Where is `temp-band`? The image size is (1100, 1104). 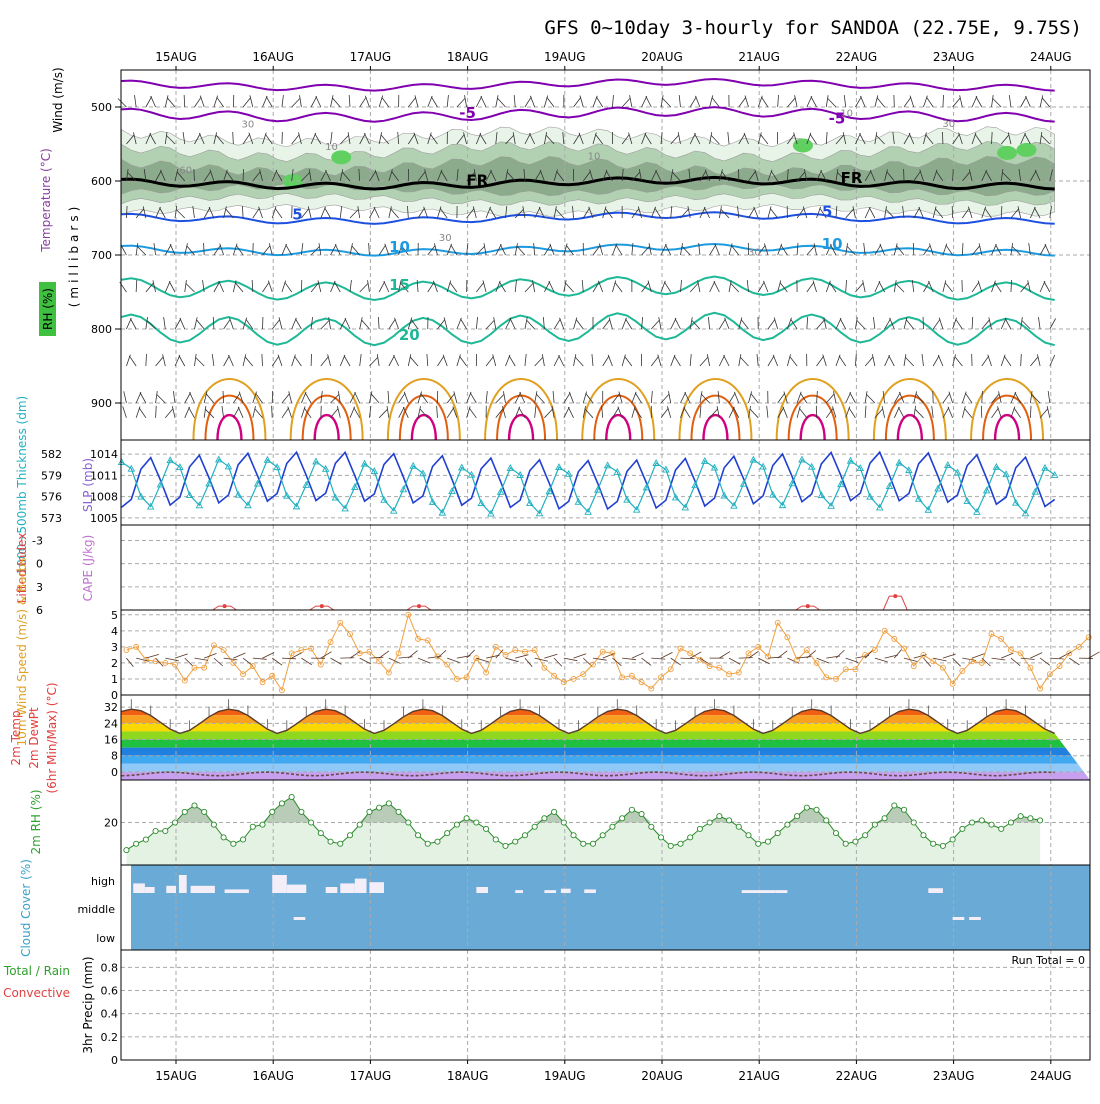 temp-band is located at coordinates (605, 744).